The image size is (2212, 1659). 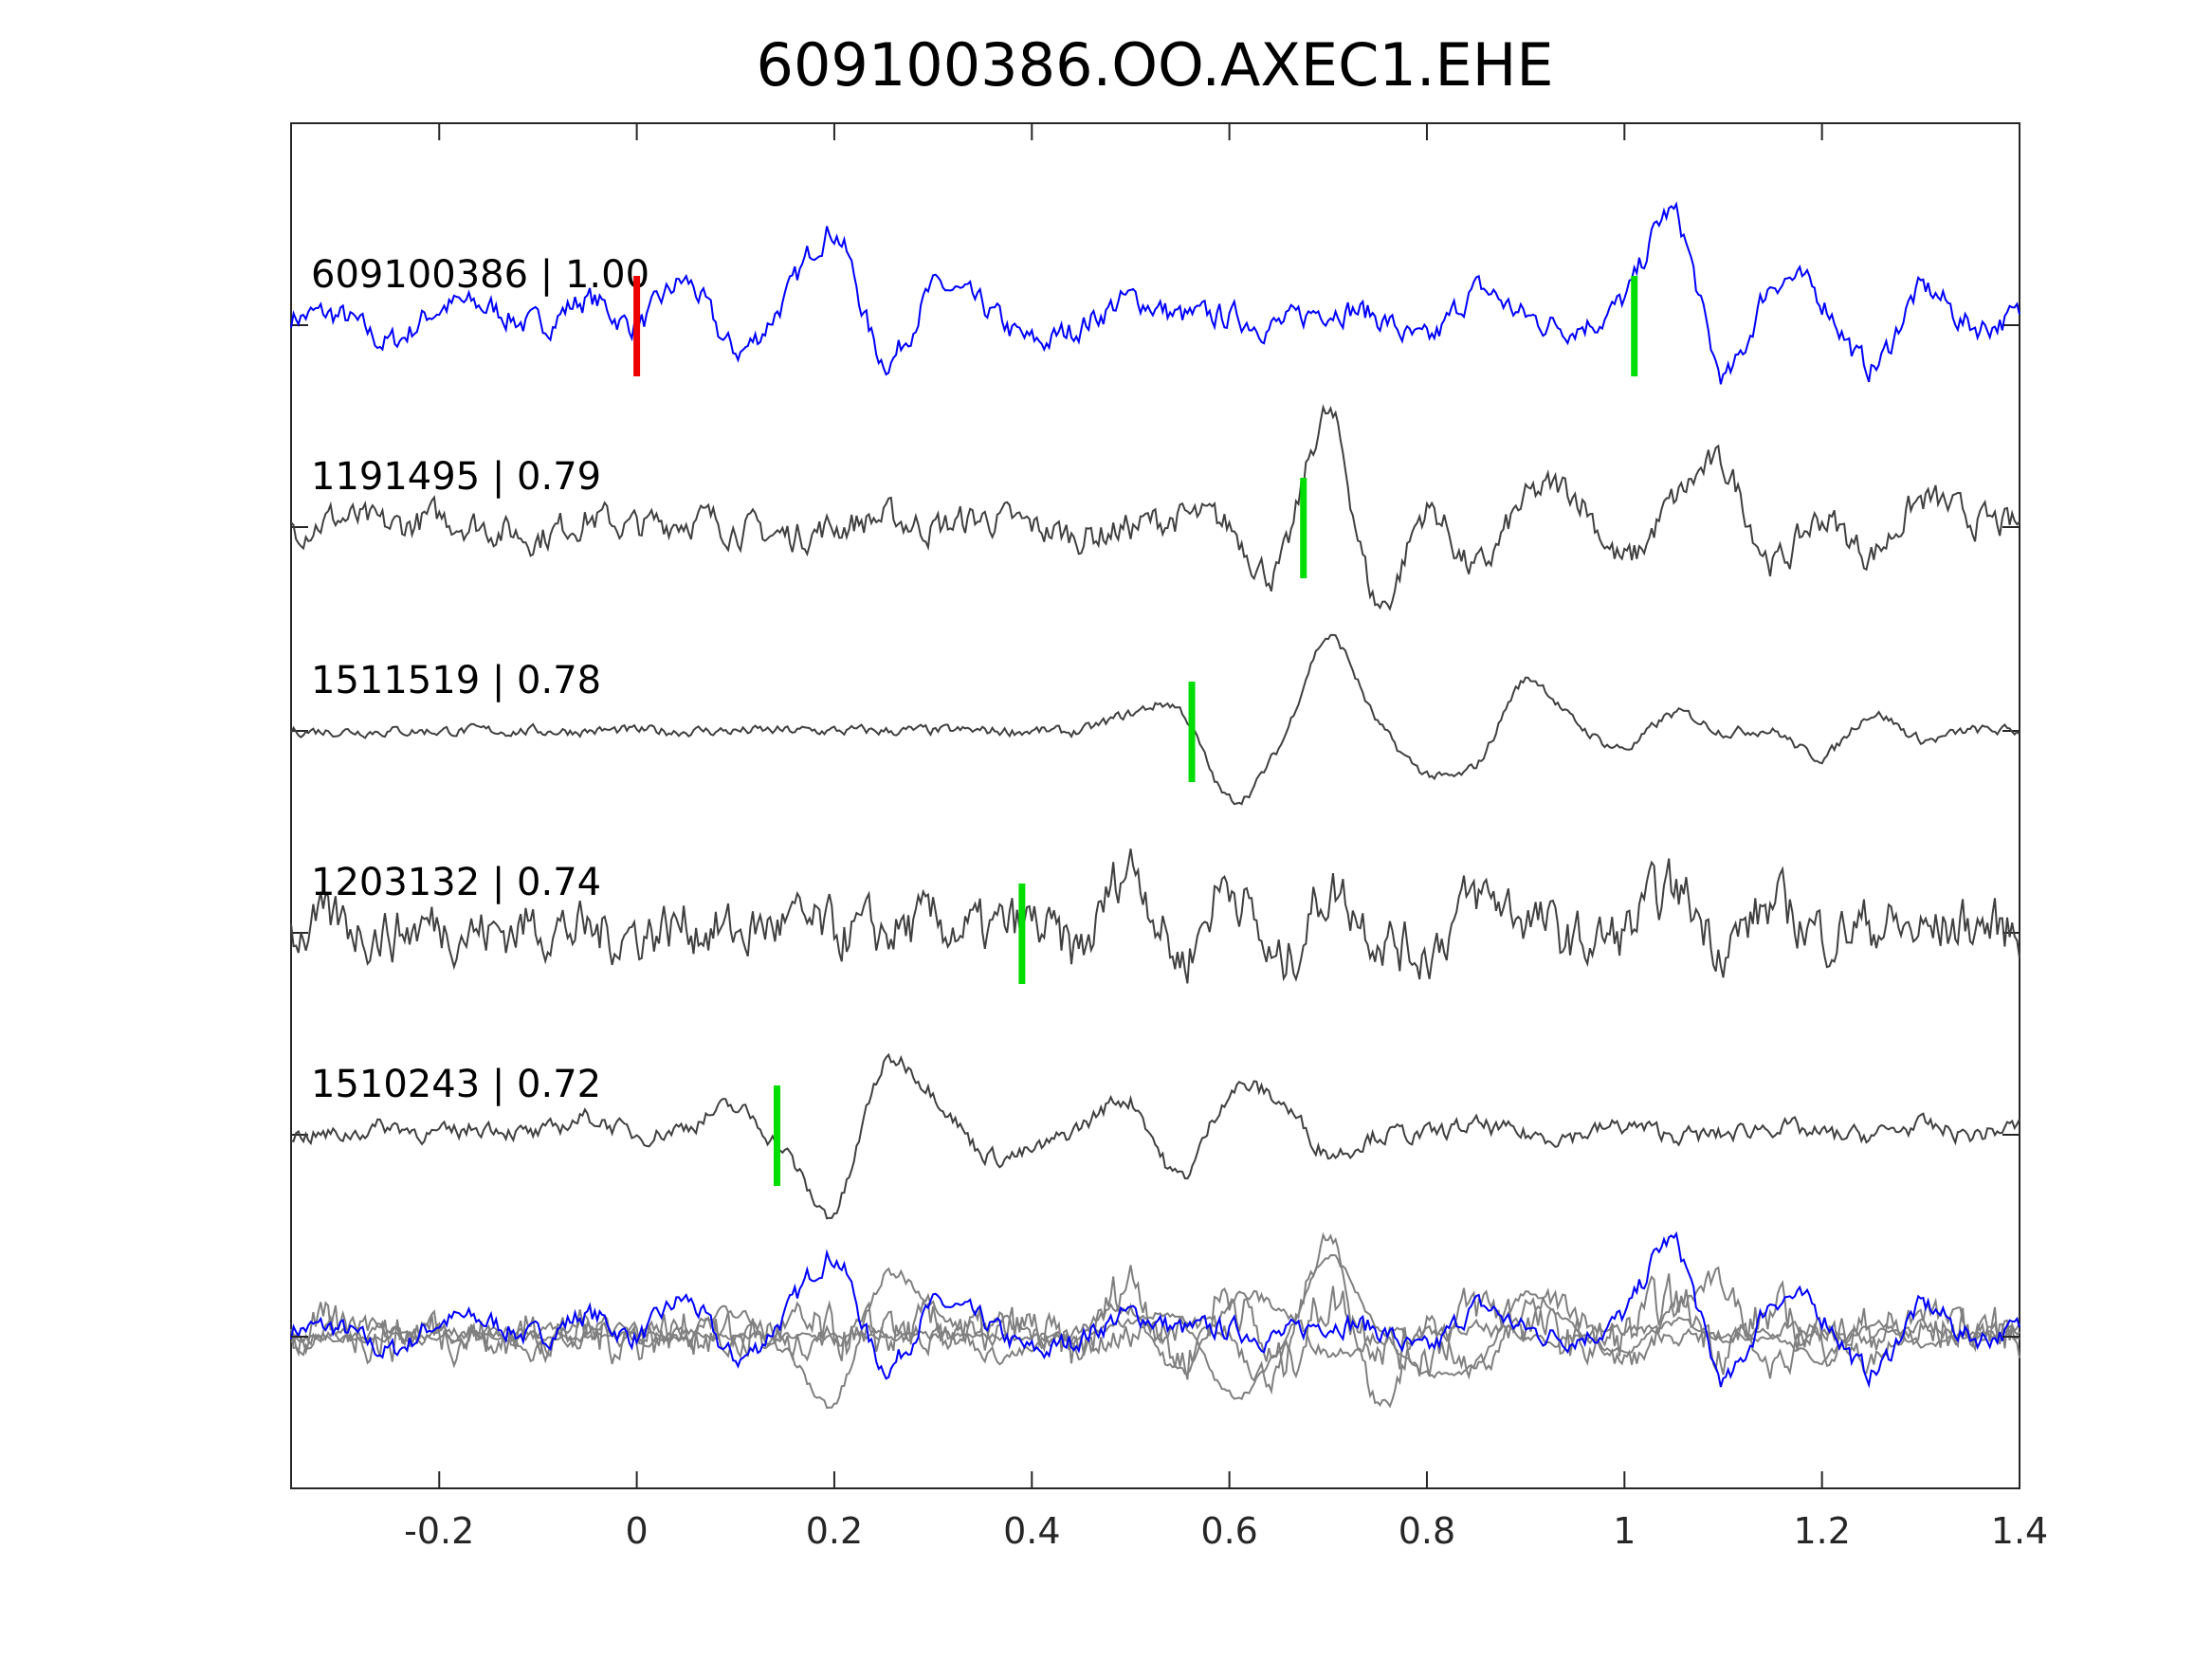 I want to click on trace-5: 1510243 | 0.72, so click(x=1155, y=1136).